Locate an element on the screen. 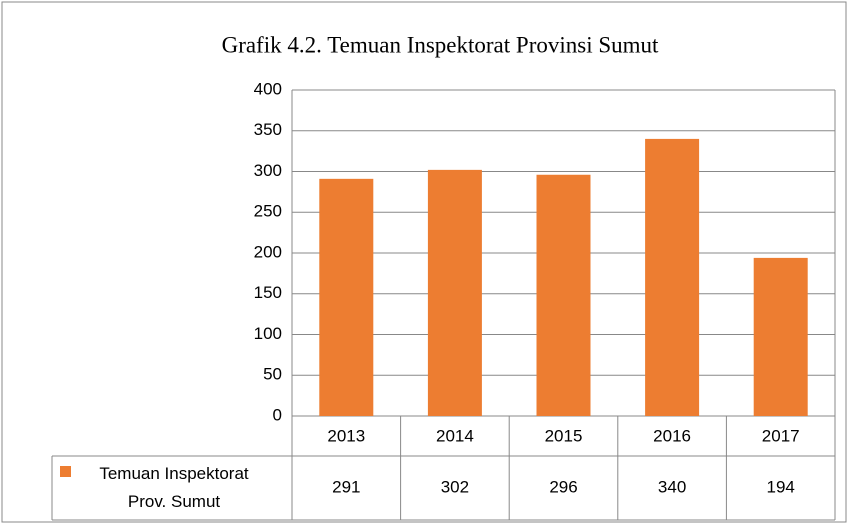 Image resolution: width=849 pixels, height=525 pixels. y-tick-label: 100 is located at coordinates (268, 333).